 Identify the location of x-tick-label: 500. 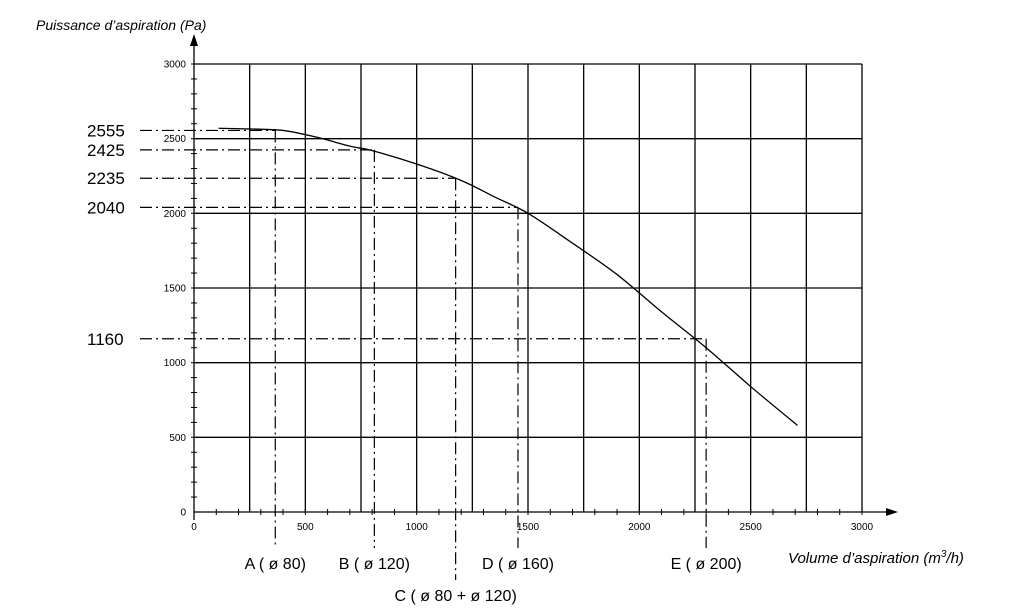
(305, 527).